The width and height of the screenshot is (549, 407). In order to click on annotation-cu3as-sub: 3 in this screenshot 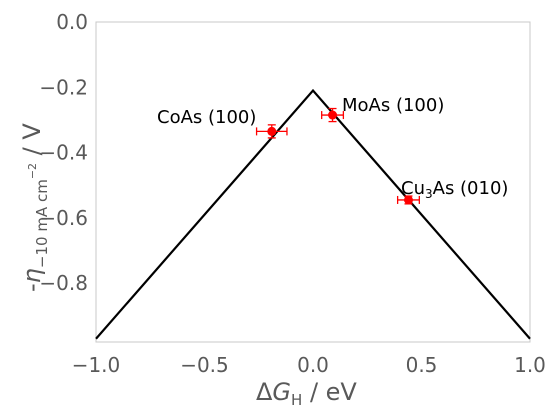, I will do `click(429, 194)`.